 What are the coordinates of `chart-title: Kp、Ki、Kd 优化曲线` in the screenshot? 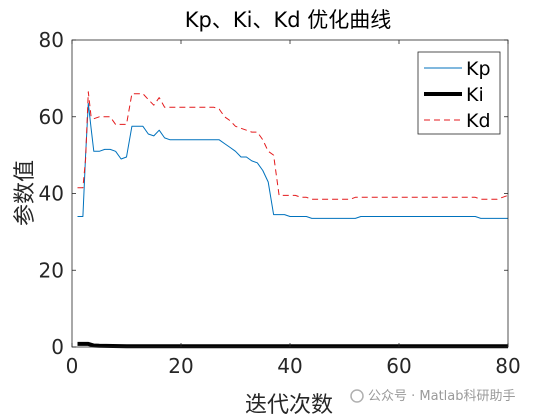 It's located at (288, 20).